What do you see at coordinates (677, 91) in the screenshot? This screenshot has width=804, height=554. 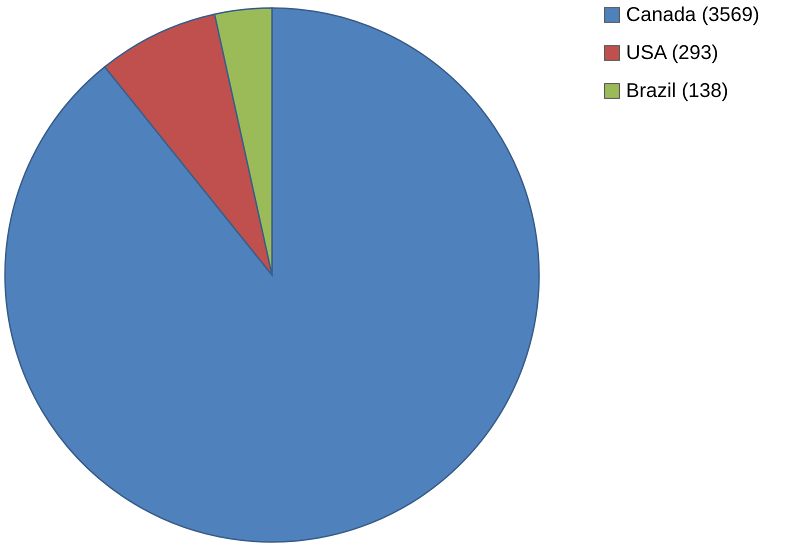 I see `legend-label: Brazil (138)` at bounding box center [677, 91].